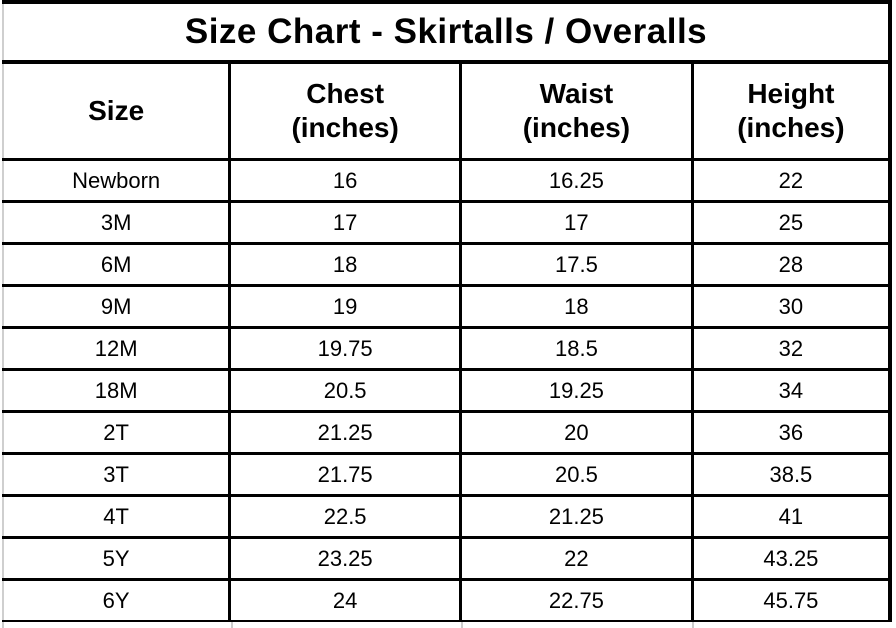  Describe the element at coordinates (116, 181) in the screenshot. I see `size-cell: Newborn` at that location.